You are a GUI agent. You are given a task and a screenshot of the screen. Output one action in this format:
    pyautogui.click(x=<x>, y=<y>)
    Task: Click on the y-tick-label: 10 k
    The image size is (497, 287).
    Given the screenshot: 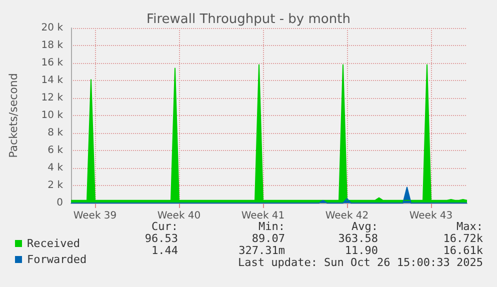 What is the action you would take?
    pyautogui.click(x=52, y=115)
    